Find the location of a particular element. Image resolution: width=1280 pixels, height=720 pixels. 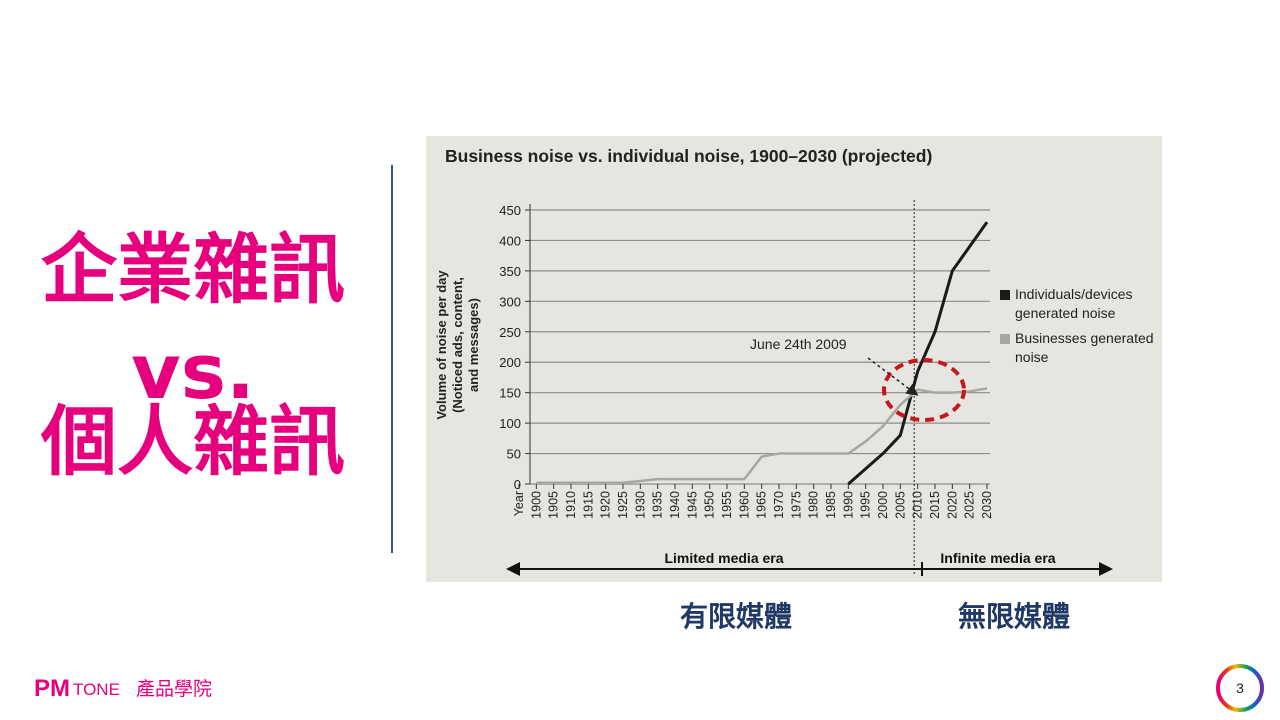

slide-title-line: 企業雜訊 is located at coordinates (193, 269).